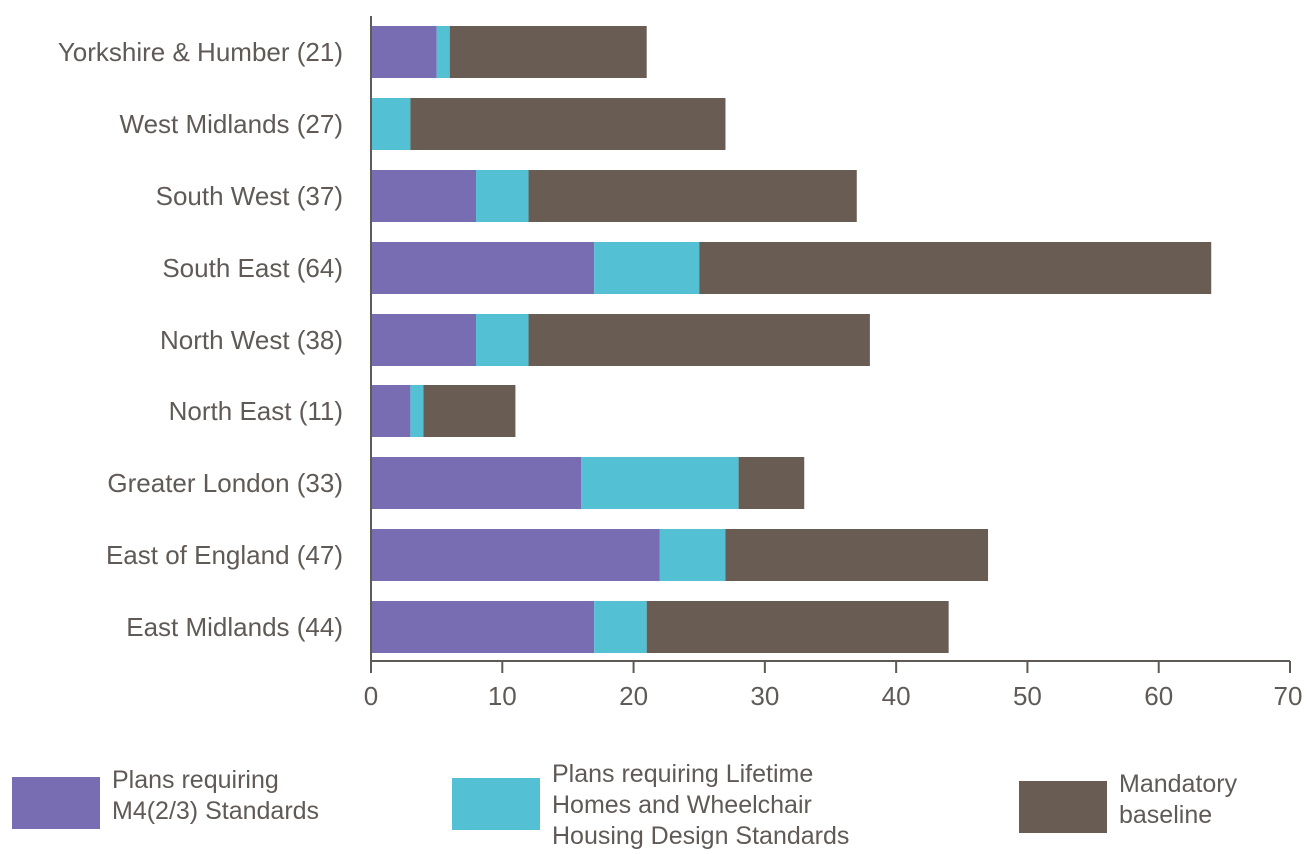  Describe the element at coordinates (1178, 784) in the screenshot. I see `legend-line: Mandatory` at that location.